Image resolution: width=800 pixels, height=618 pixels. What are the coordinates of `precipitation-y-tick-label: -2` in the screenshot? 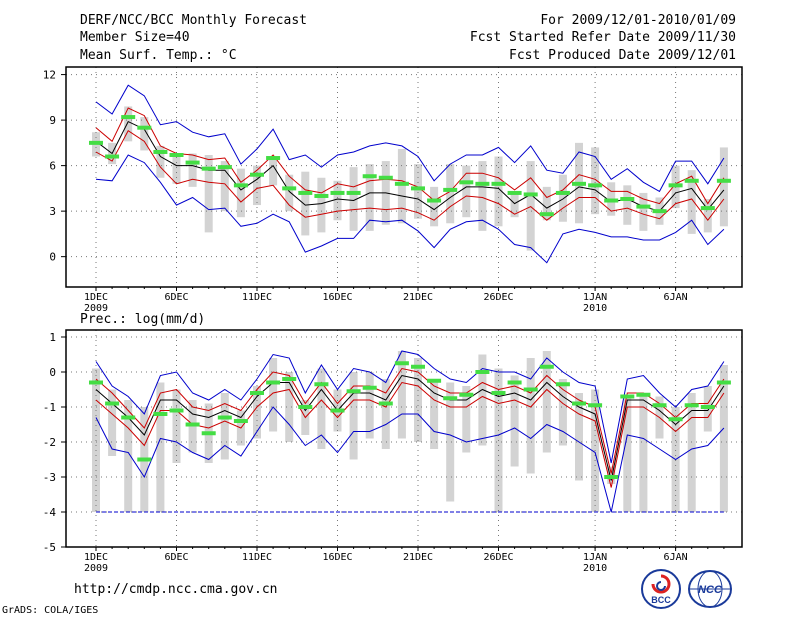 It's located at (49, 442).